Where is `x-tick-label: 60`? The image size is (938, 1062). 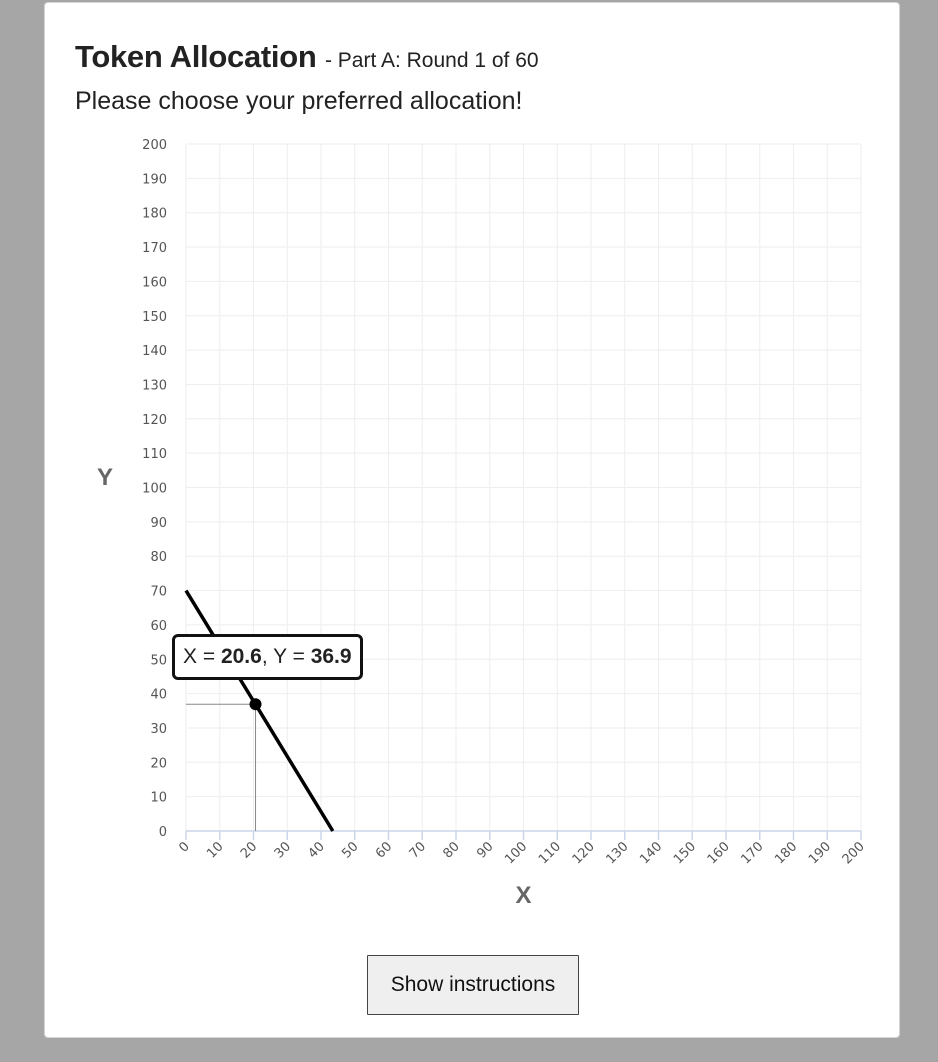
x-tick-label: 60 is located at coordinates (384, 850).